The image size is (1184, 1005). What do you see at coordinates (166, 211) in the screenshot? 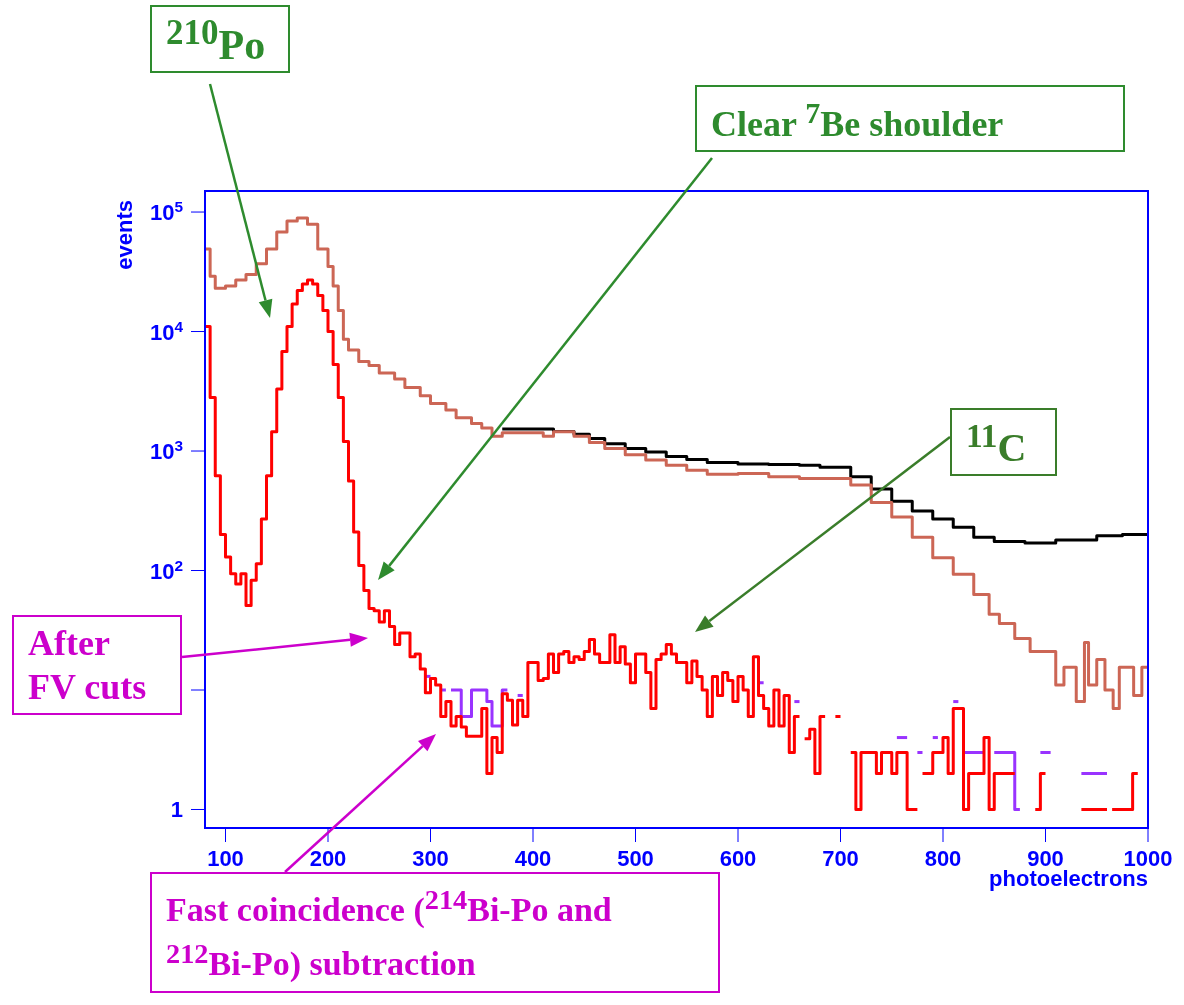
I see `y-tick-label: 10$^{5}$` at bounding box center [166, 211].